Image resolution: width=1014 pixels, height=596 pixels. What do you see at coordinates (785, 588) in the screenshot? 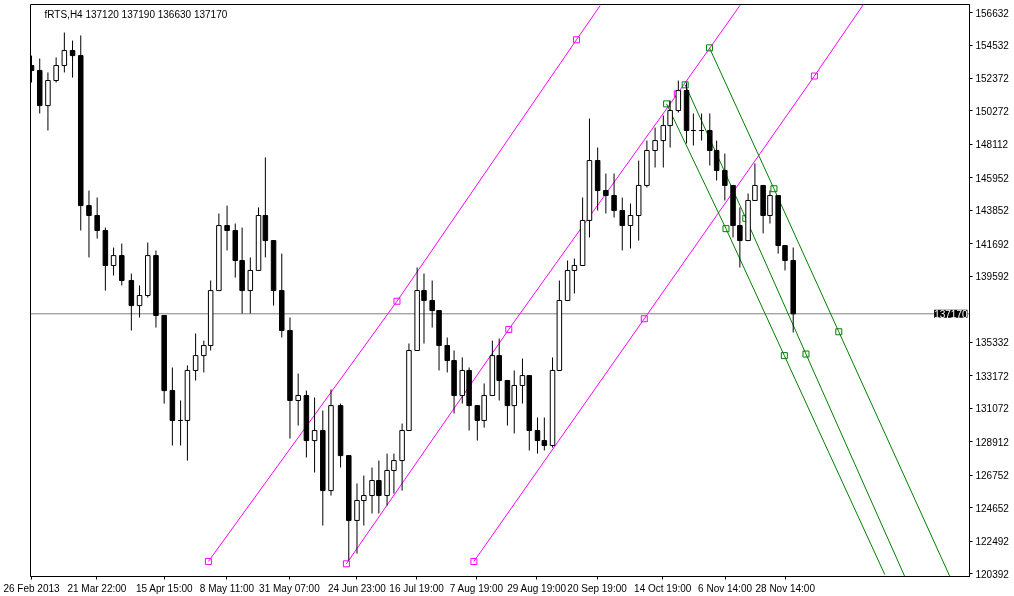
I see `x-tick-label: 28 Nov 14:00` at bounding box center [785, 588].